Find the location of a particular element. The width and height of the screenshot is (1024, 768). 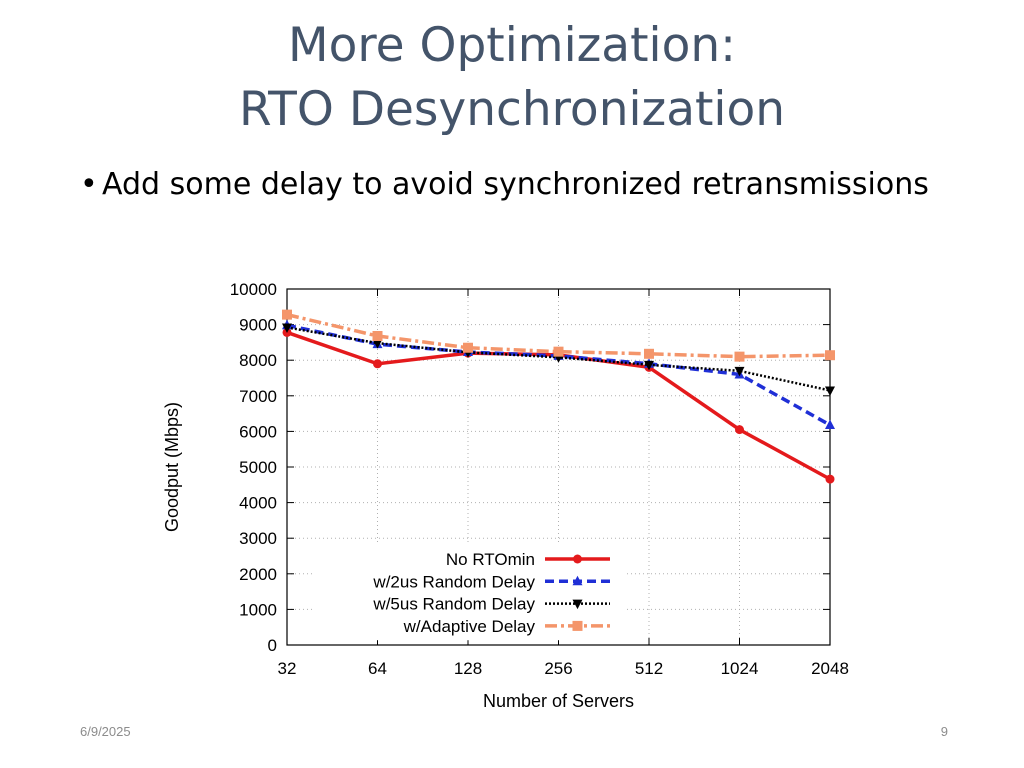

slide-title-line-2: RTO Desynchronization is located at coordinates (512, 109).